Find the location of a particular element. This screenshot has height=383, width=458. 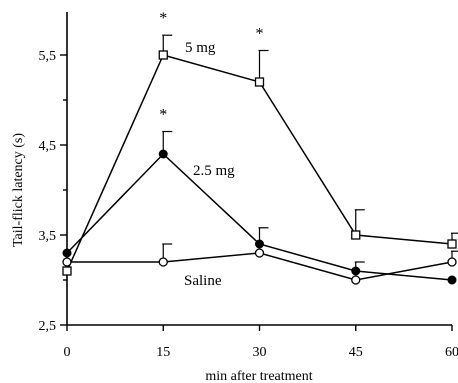

x-tick-label: 15 is located at coordinates (163, 352).